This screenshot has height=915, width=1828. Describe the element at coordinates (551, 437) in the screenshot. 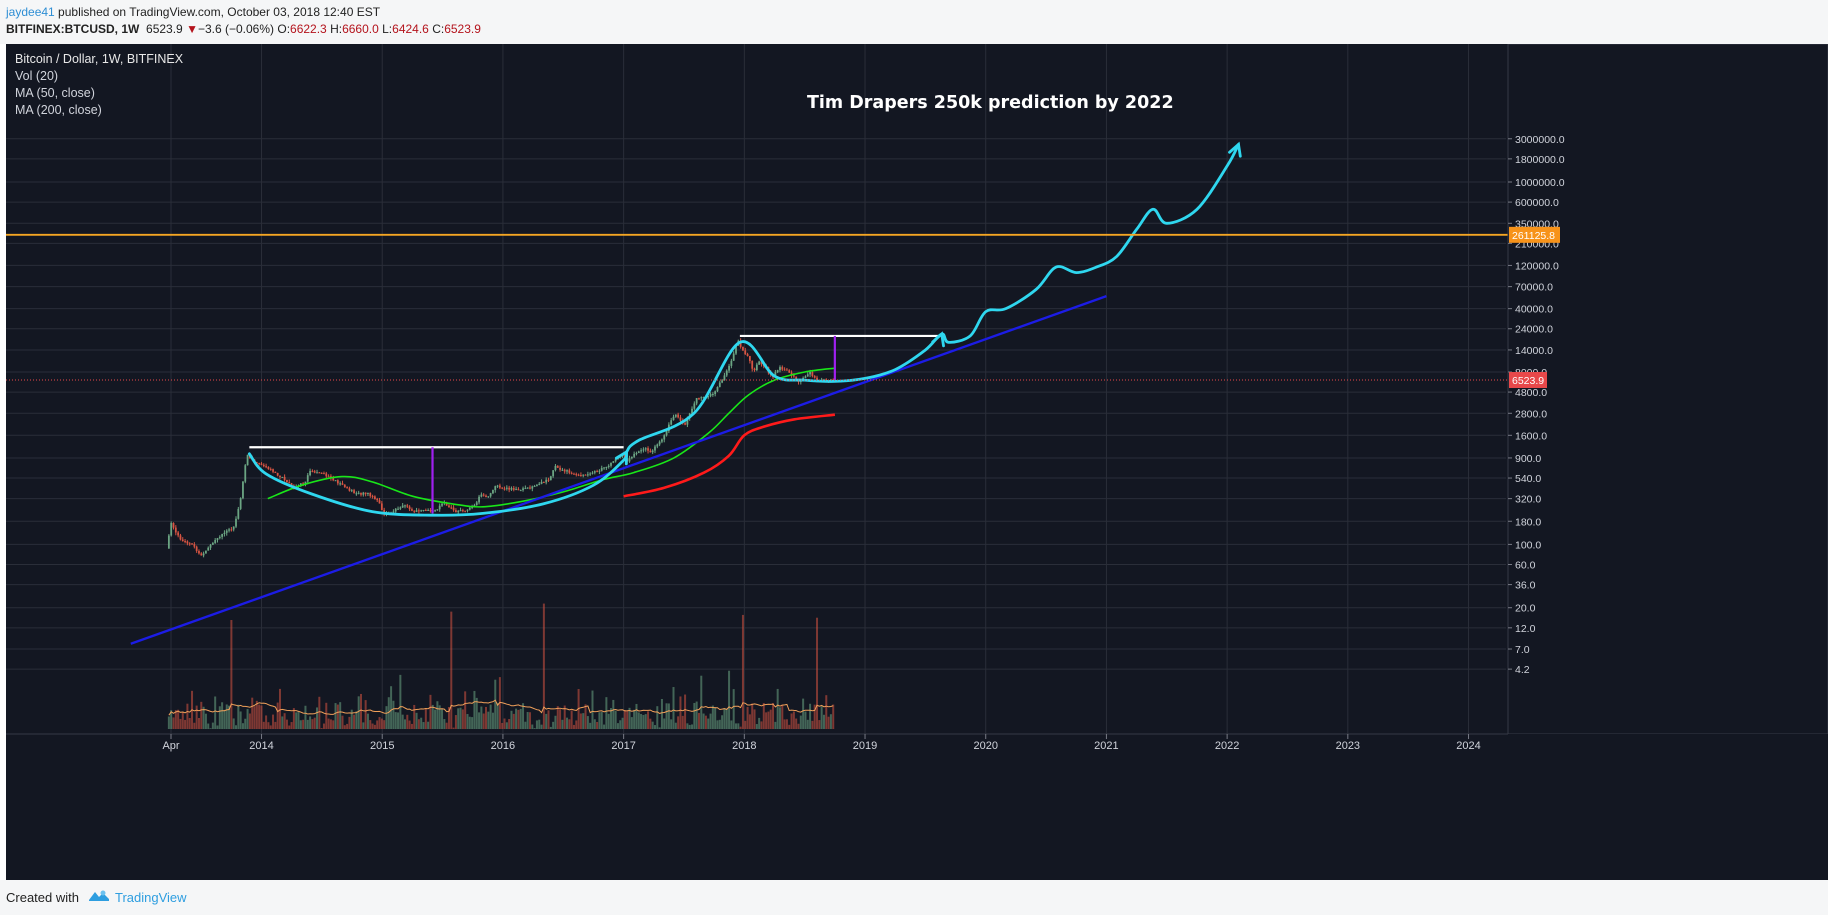

I see `ma50-line` at that location.